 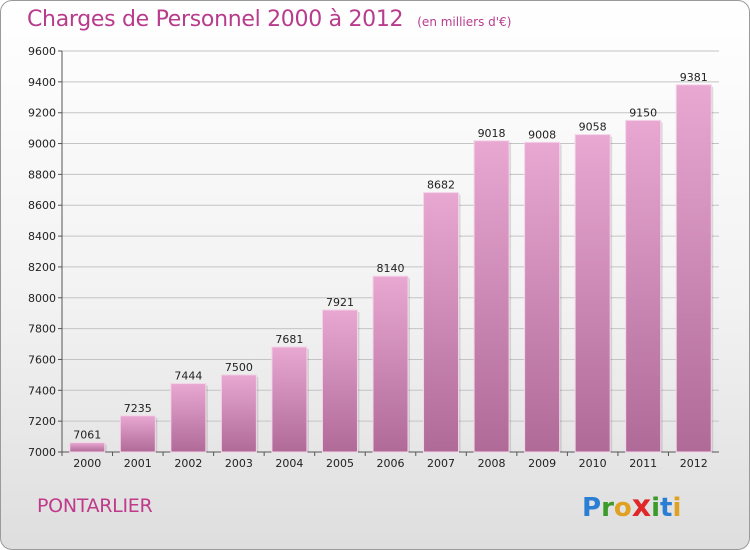 What do you see at coordinates (643, 286) in the screenshot?
I see `bar-2011` at bounding box center [643, 286].